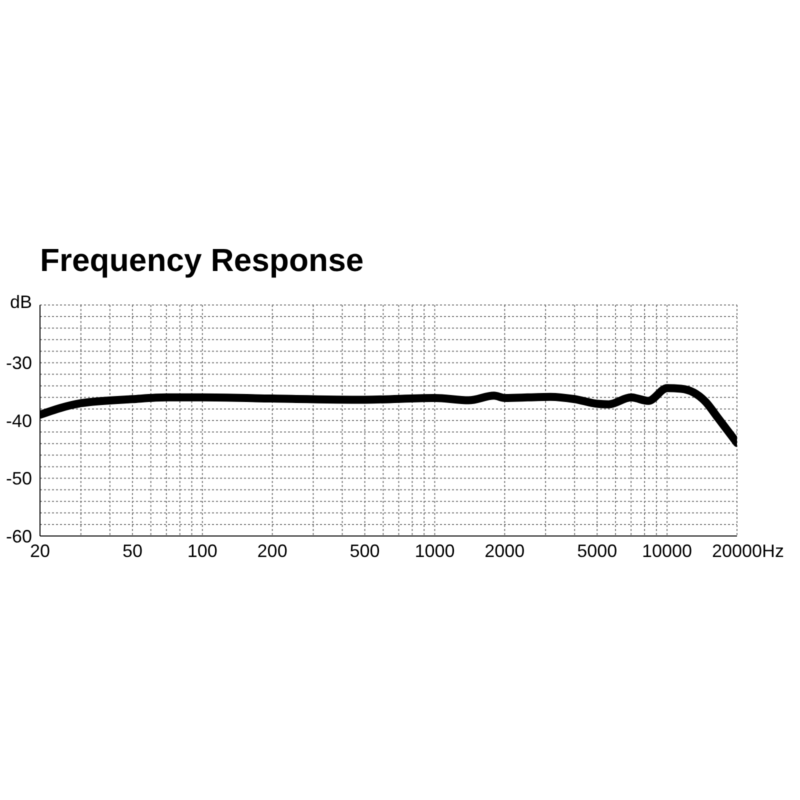 The image size is (800, 800). What do you see at coordinates (40, 550) in the screenshot?
I see `x-tick-label: 20` at bounding box center [40, 550].